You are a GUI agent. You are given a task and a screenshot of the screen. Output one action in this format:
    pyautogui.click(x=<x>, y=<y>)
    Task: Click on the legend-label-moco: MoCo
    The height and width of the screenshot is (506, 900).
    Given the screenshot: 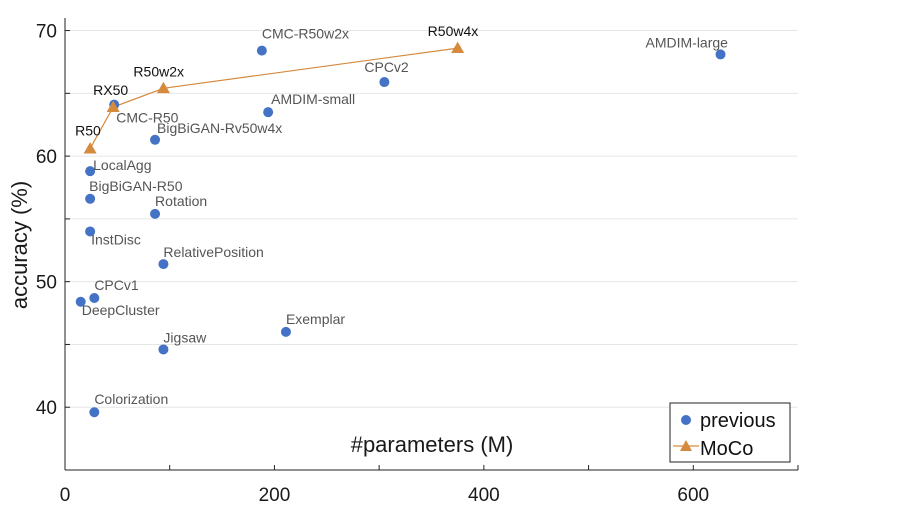 What is the action you would take?
    pyautogui.click(x=726, y=449)
    